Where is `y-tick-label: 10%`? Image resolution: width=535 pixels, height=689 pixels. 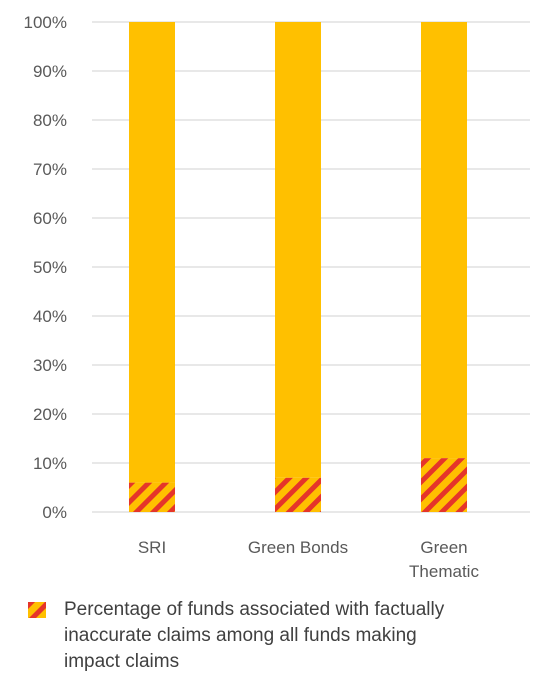 y-tick-label: 10% is located at coordinates (50, 463).